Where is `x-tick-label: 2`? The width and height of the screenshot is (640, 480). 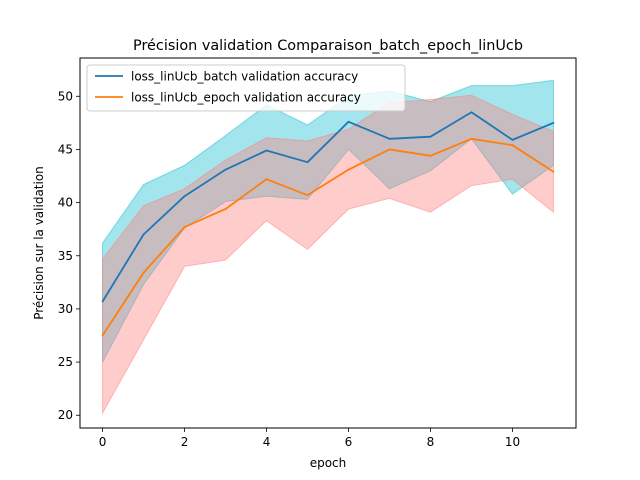
x-tick-label: 2 is located at coordinates (185, 442).